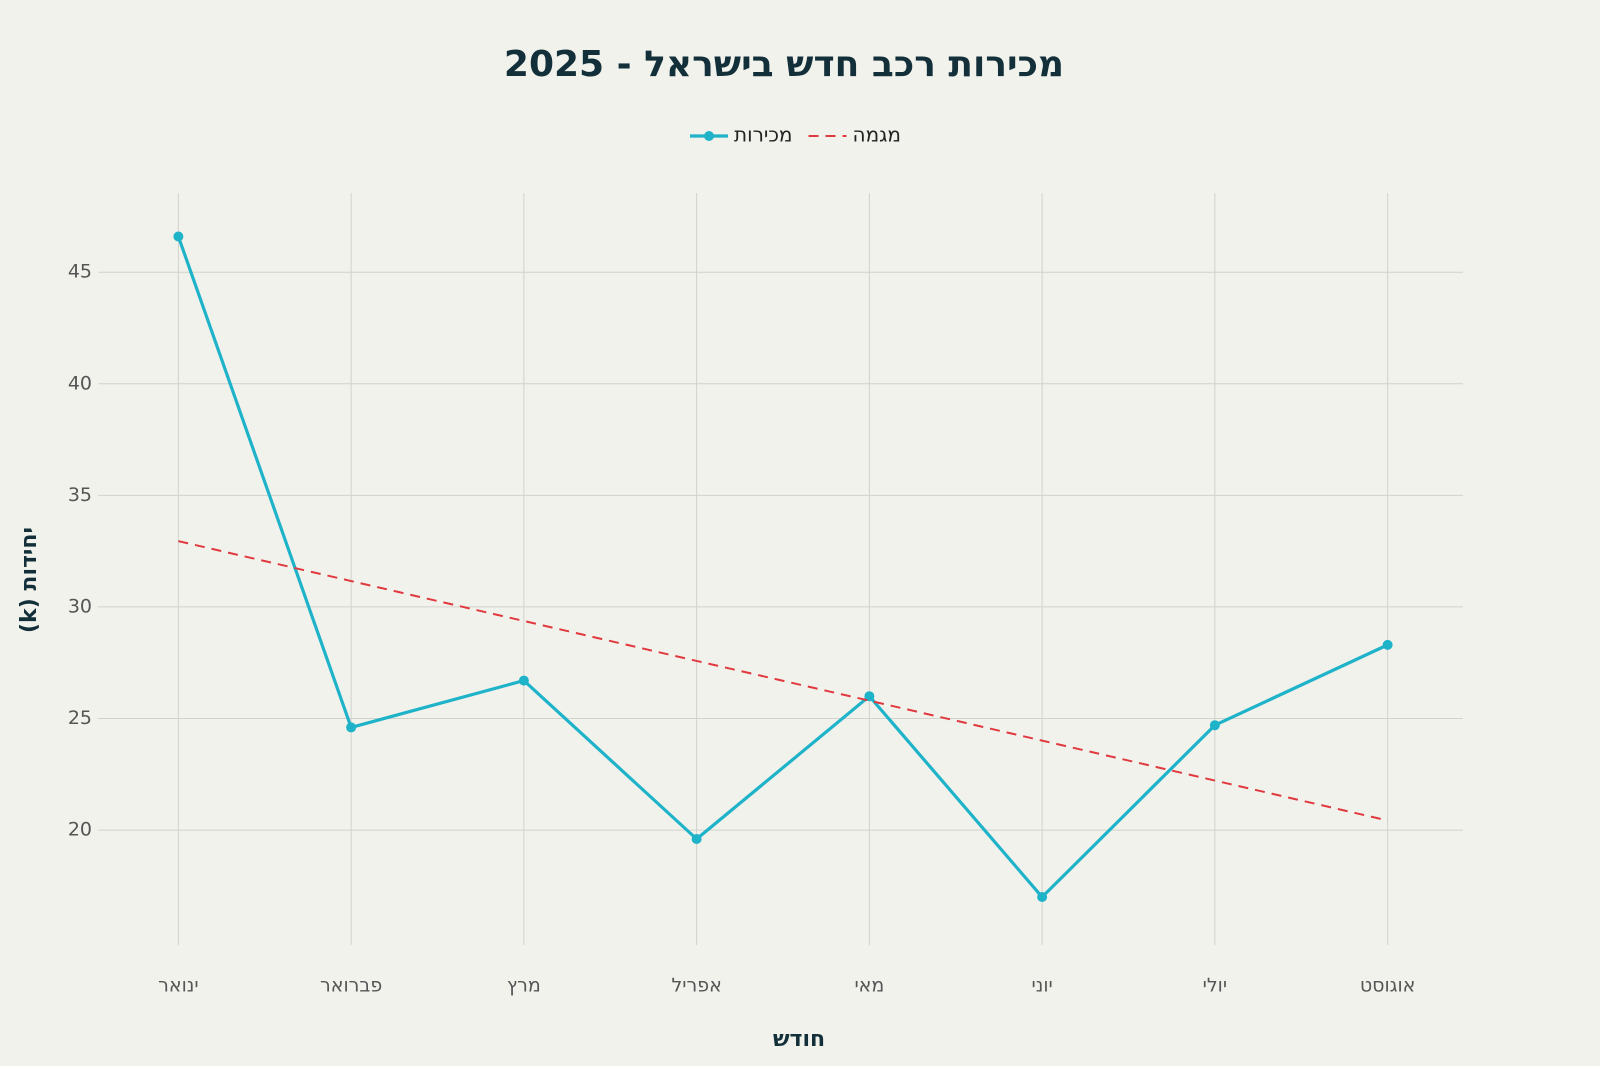  What do you see at coordinates (784, 64) in the screenshot?
I see `chart-title: מכירות רכב חדש בישראל - 2025` at bounding box center [784, 64].